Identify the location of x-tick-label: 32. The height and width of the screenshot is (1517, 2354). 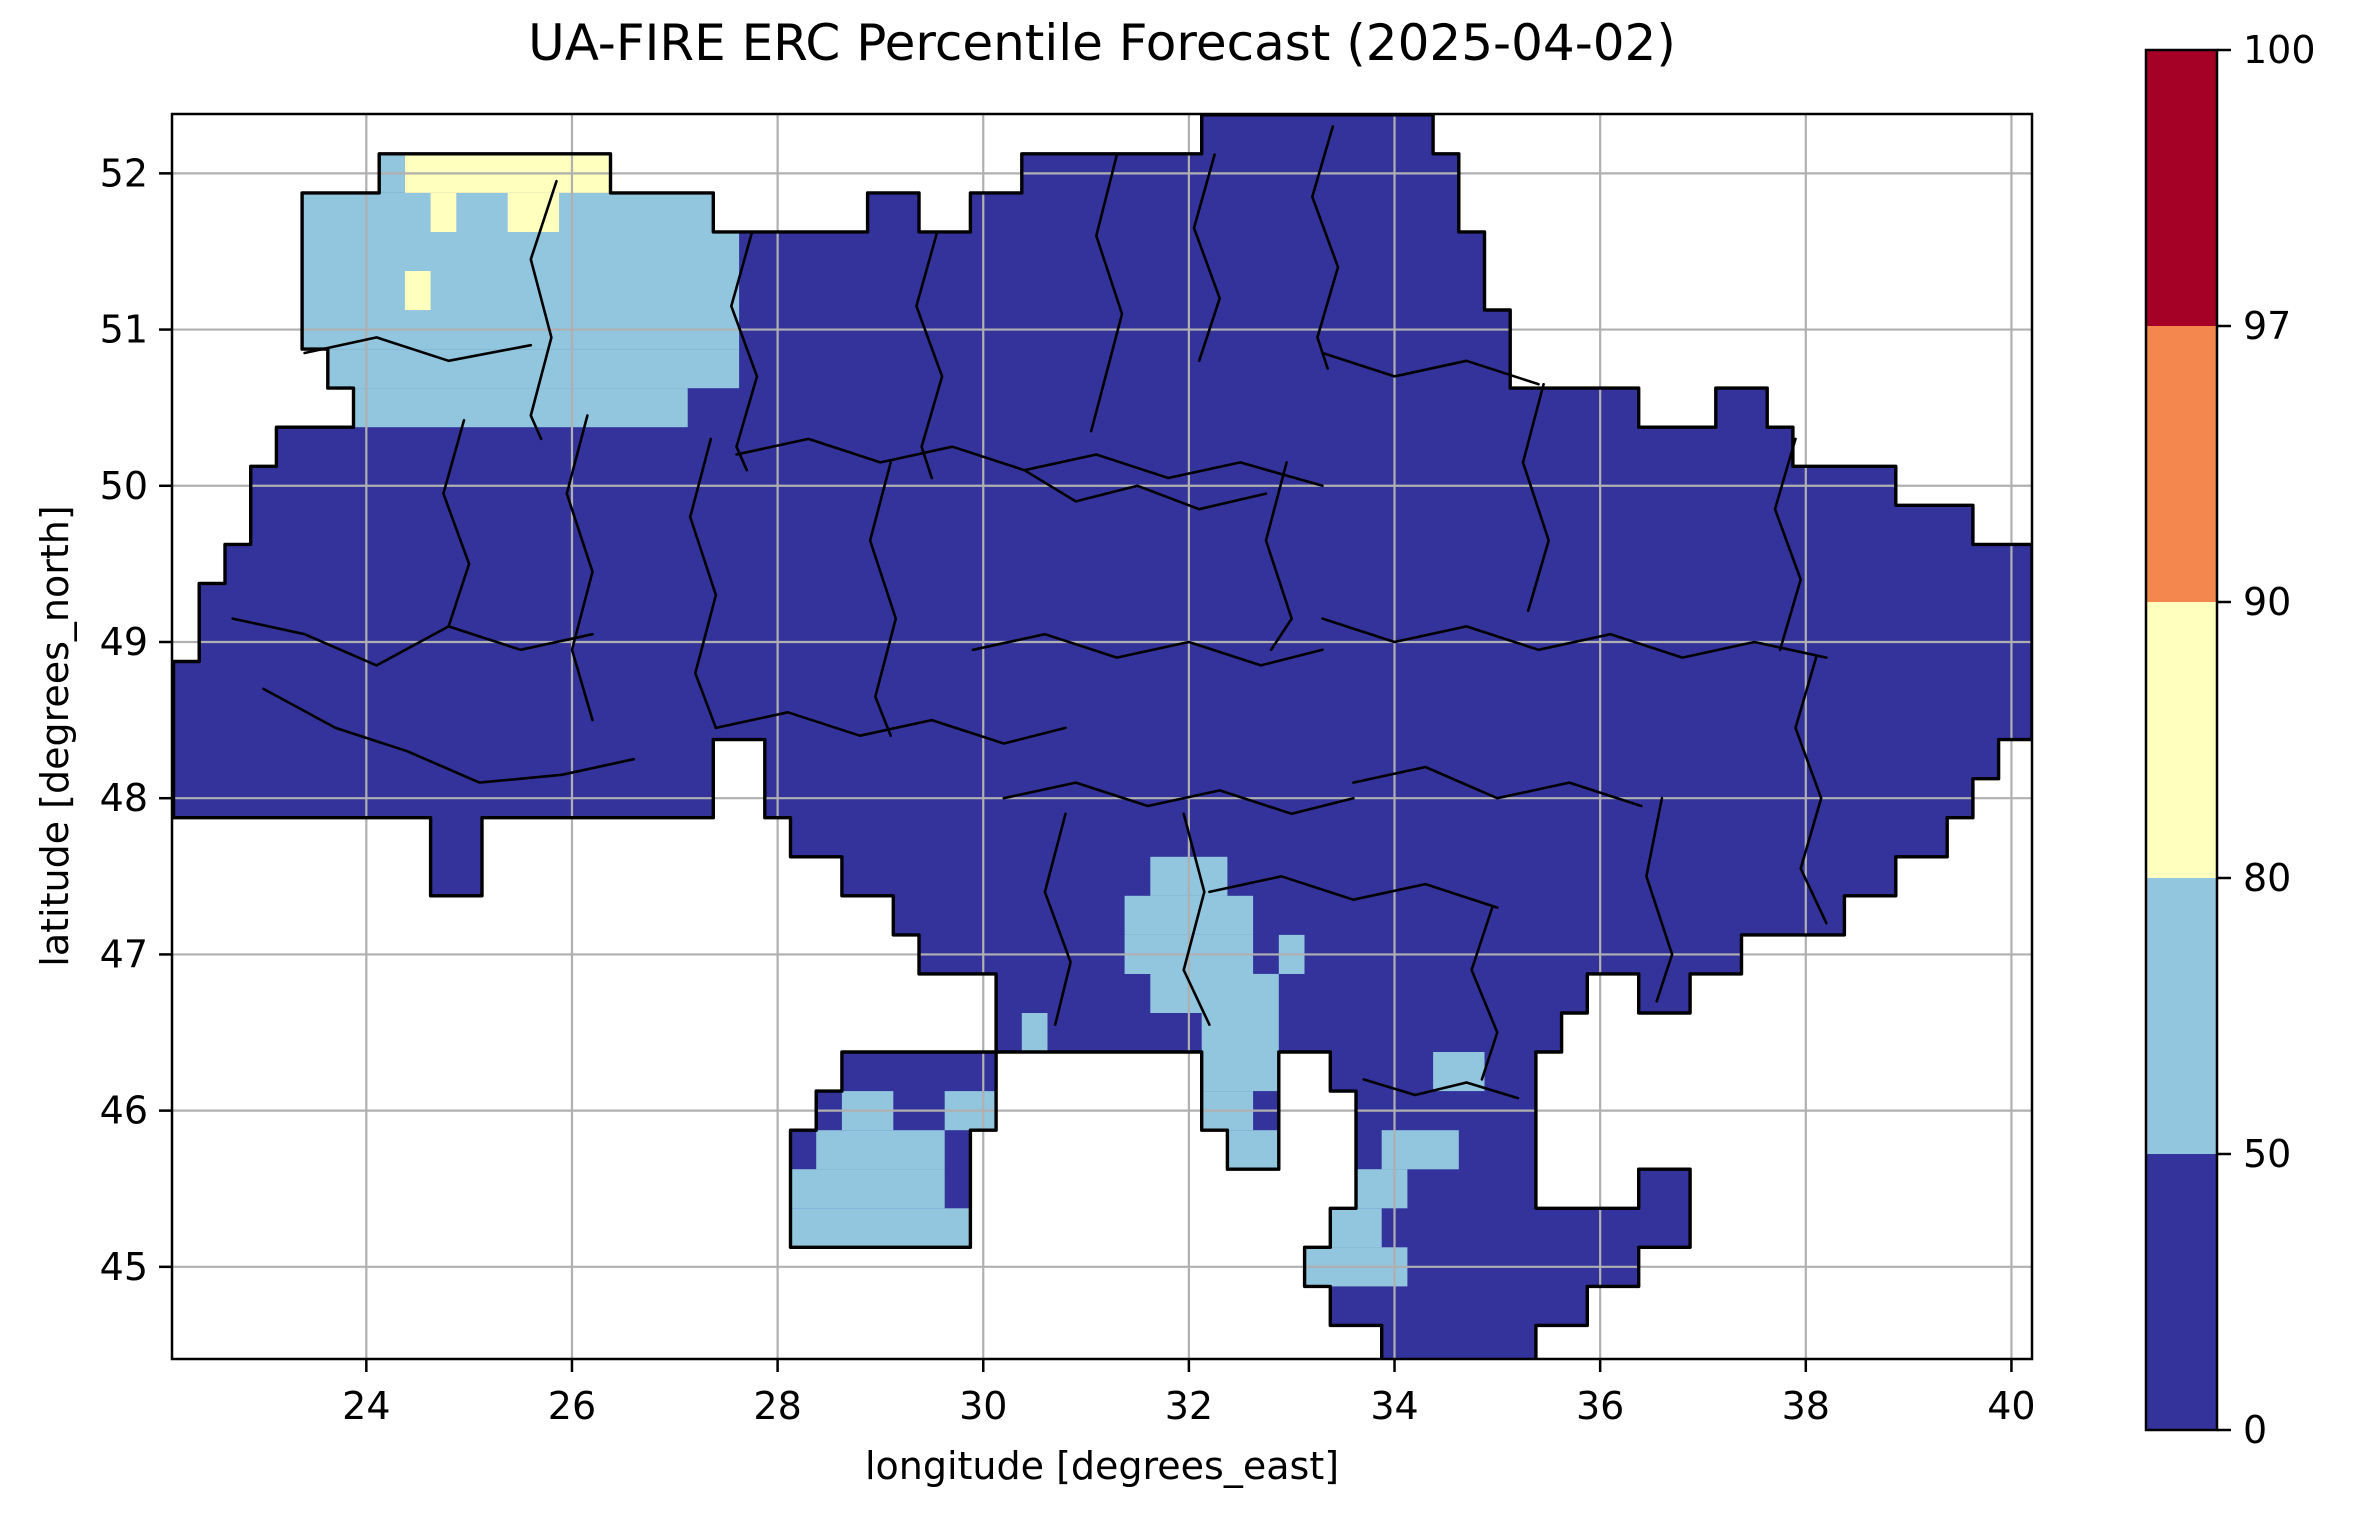
(1189, 1406).